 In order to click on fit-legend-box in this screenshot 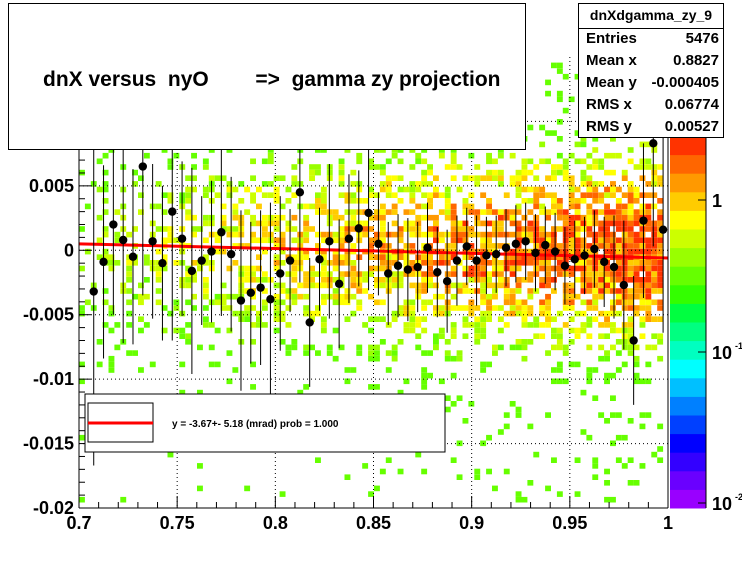, I will do `click(265, 423)`.